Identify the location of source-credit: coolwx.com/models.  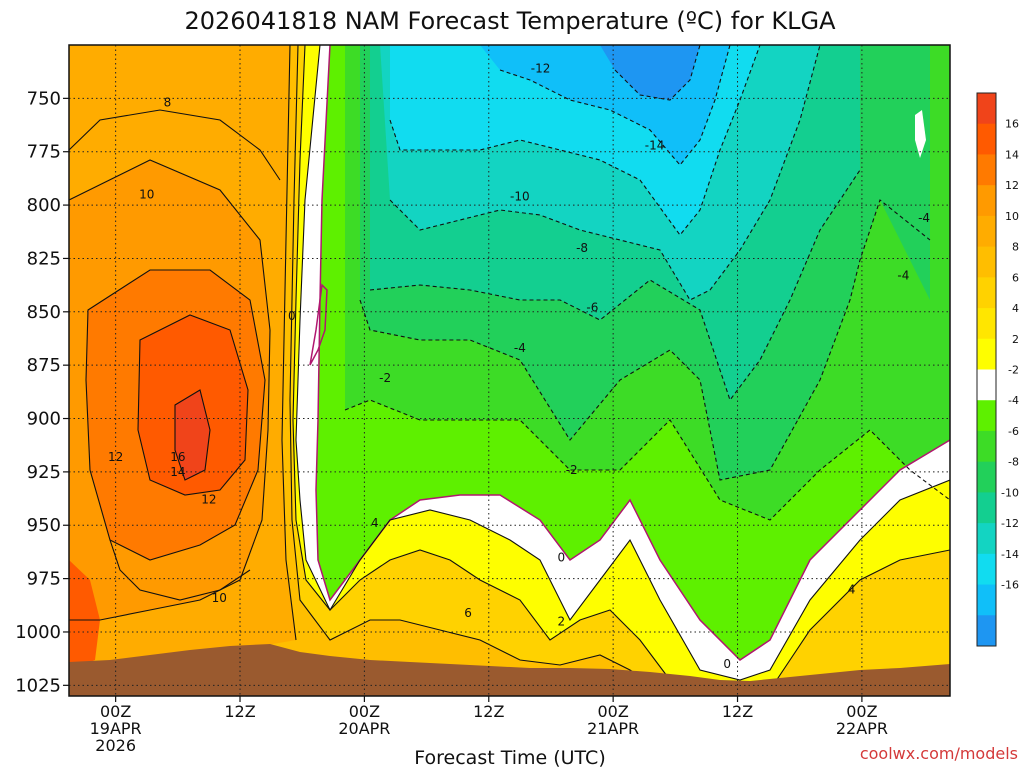
(939, 753).